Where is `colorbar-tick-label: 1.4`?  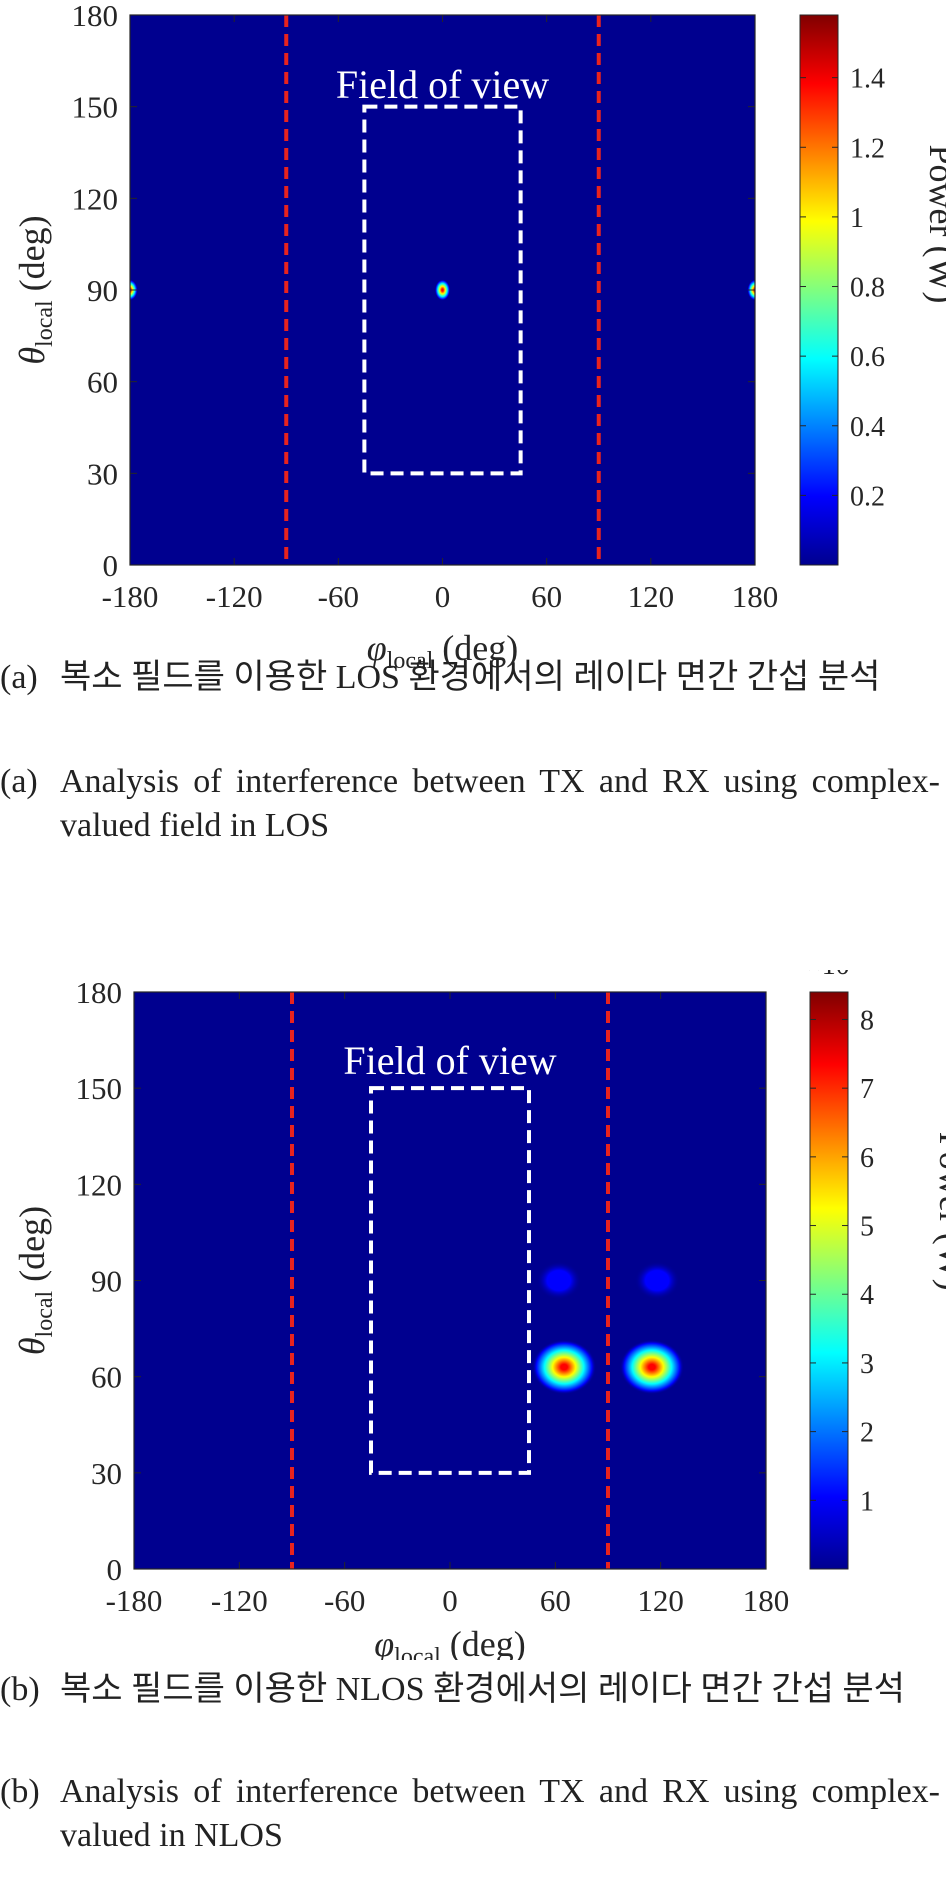
colorbar-tick-label: 1.4 is located at coordinates (867, 79).